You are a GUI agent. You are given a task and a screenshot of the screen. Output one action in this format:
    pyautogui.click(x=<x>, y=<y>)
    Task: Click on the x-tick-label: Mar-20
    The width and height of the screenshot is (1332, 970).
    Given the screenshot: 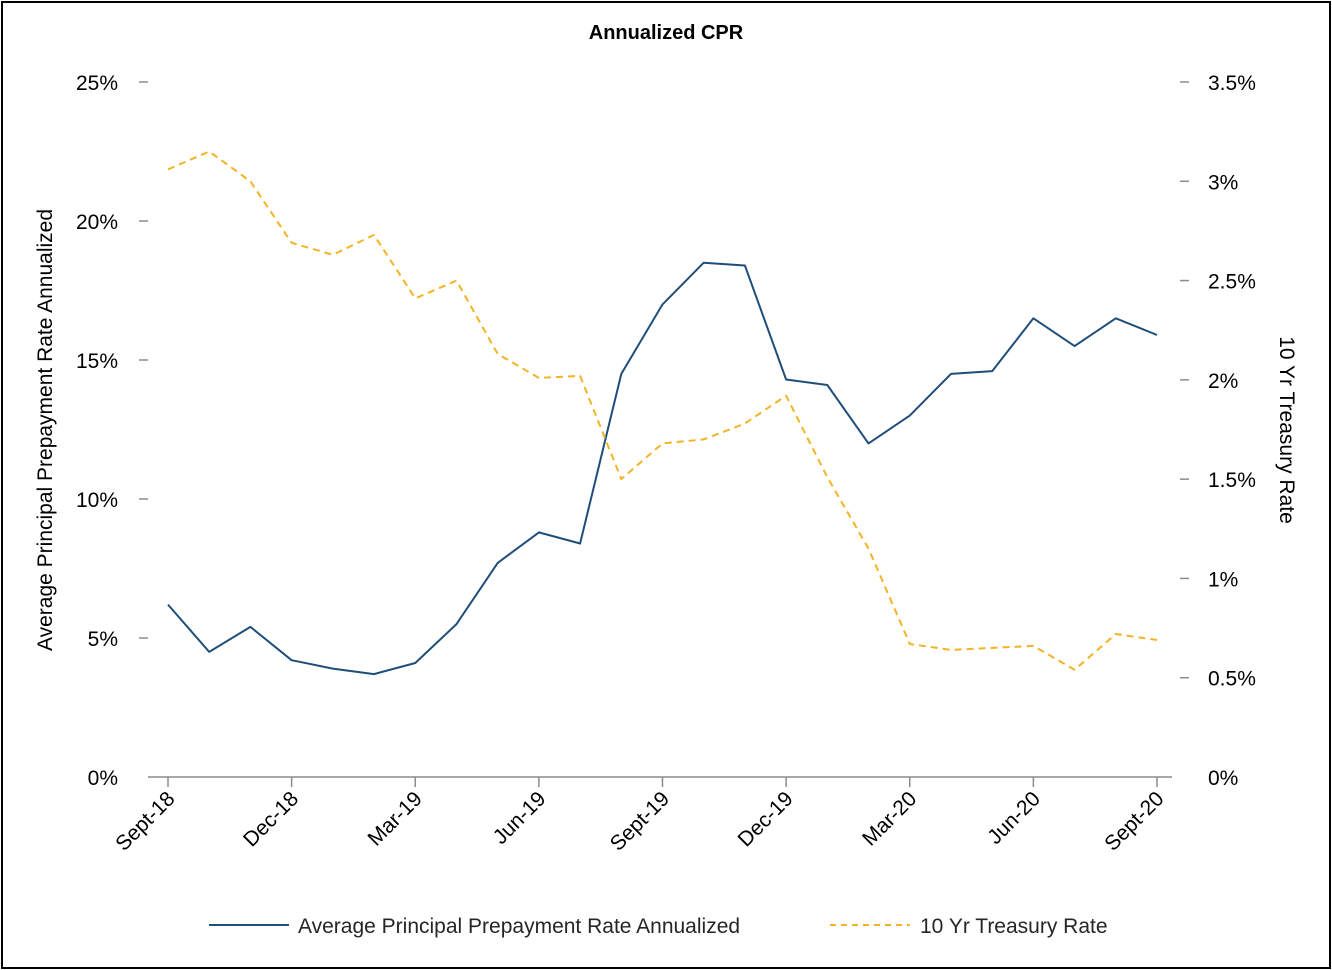 What is the action you would take?
    pyautogui.click(x=889, y=818)
    